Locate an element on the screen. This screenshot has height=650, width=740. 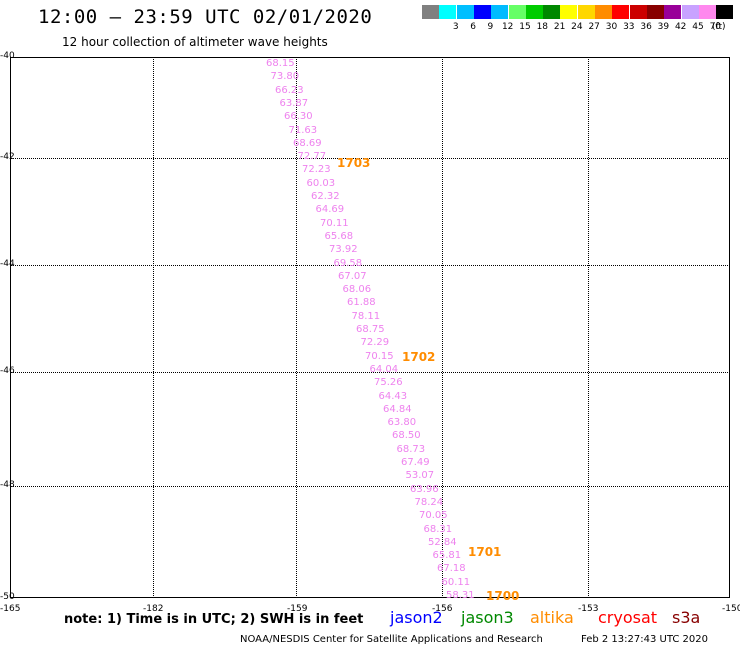
swh-value: 60.11 is located at coordinates (456, 582).